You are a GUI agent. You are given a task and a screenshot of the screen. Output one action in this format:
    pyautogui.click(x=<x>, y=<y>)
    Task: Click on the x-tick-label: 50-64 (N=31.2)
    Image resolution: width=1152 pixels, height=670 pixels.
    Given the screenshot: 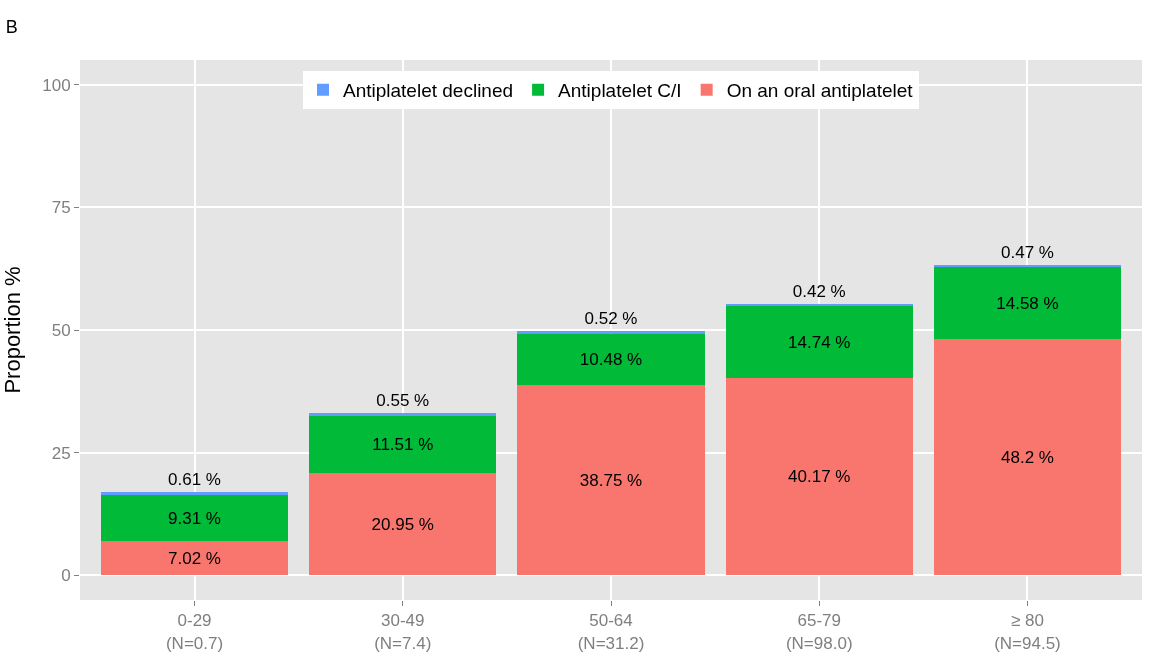 What is the action you would take?
    pyautogui.click(x=611, y=632)
    